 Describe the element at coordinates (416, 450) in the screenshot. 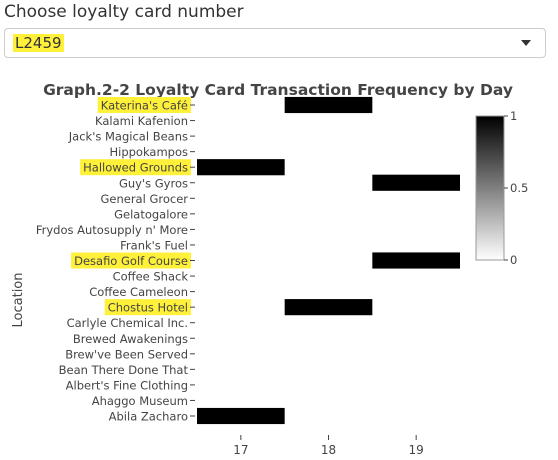

I see `x-tick-label-19: 19` at that location.